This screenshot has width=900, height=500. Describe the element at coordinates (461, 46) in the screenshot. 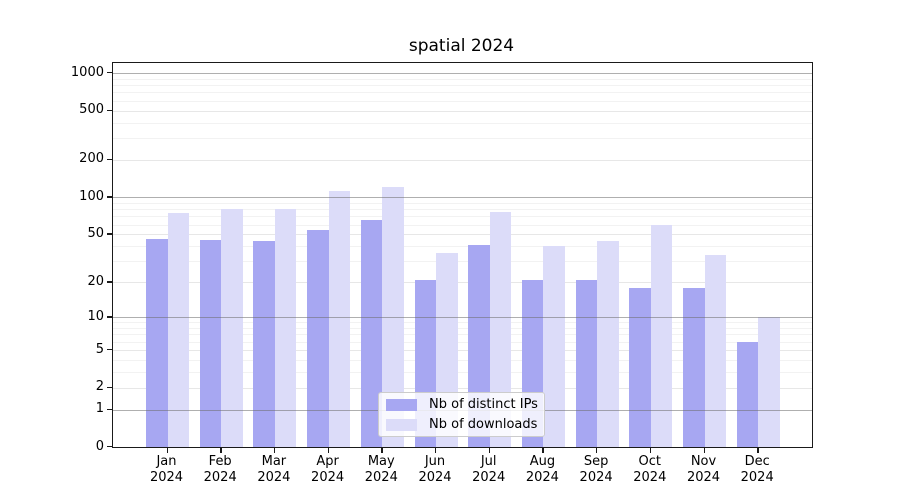

I see `chart-title: spatial 2024` at that location.